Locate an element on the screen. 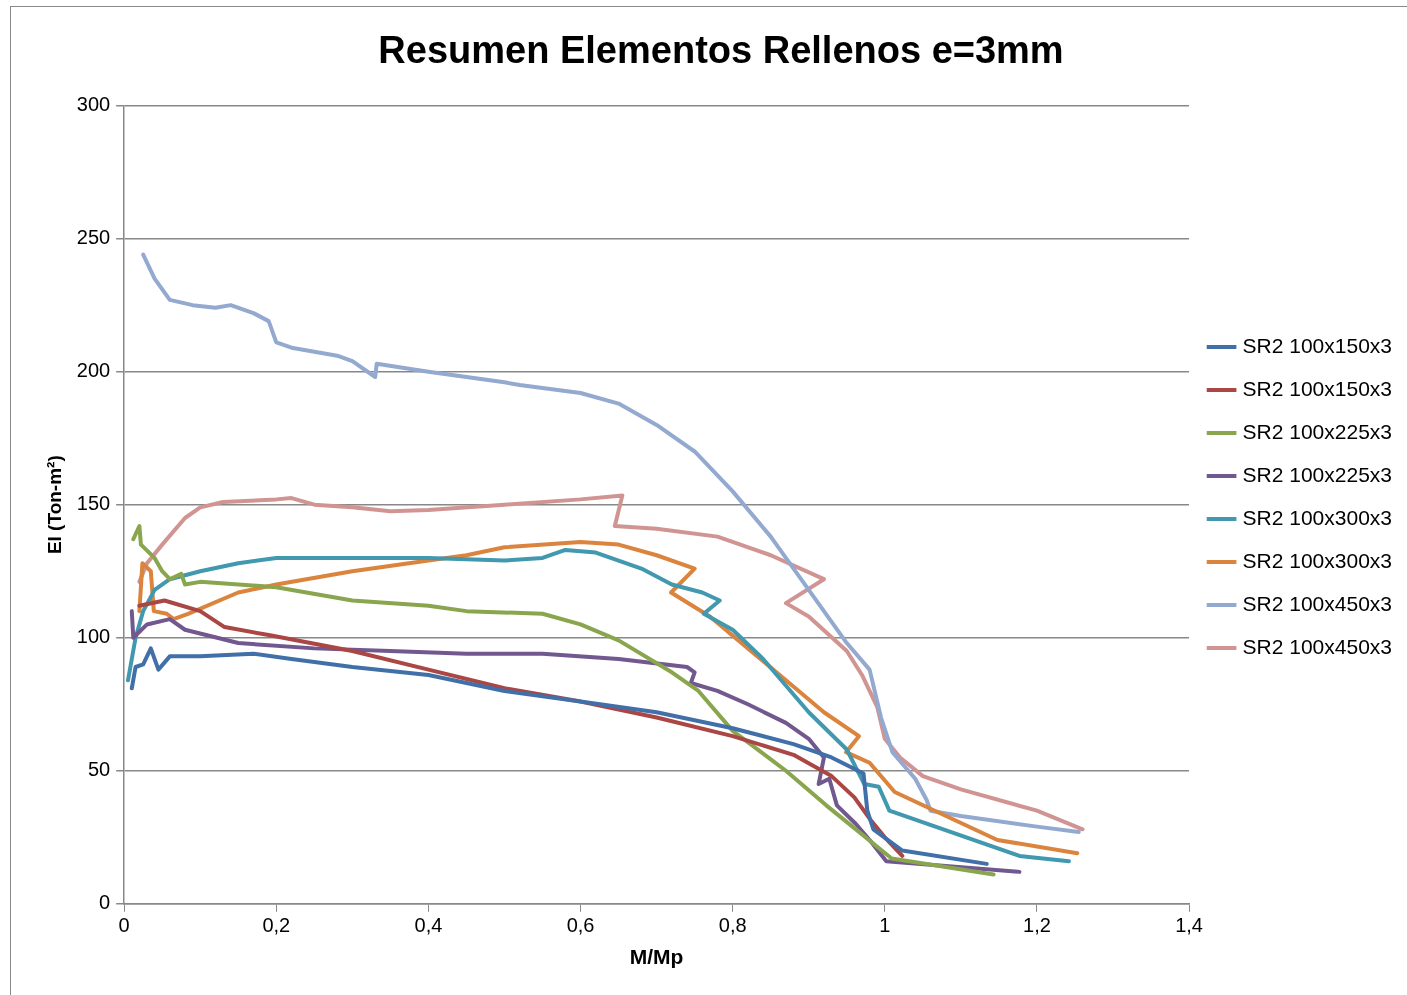 This screenshot has height=995, width=1407. y-tick-label: 0 is located at coordinates (105, 902).